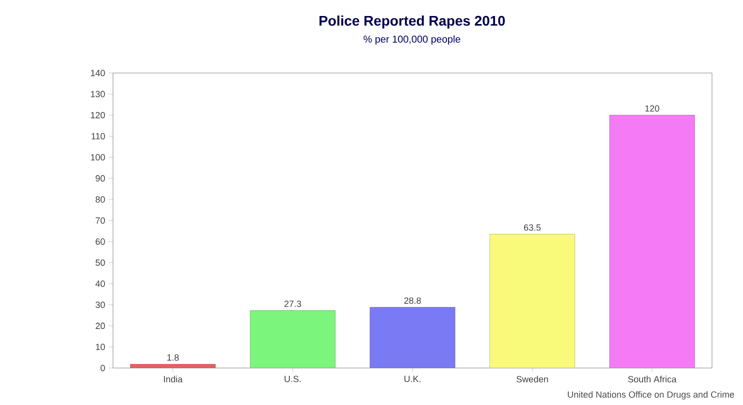  Describe the element at coordinates (98, 136) in the screenshot. I see `y-tick-label: 110` at that location.